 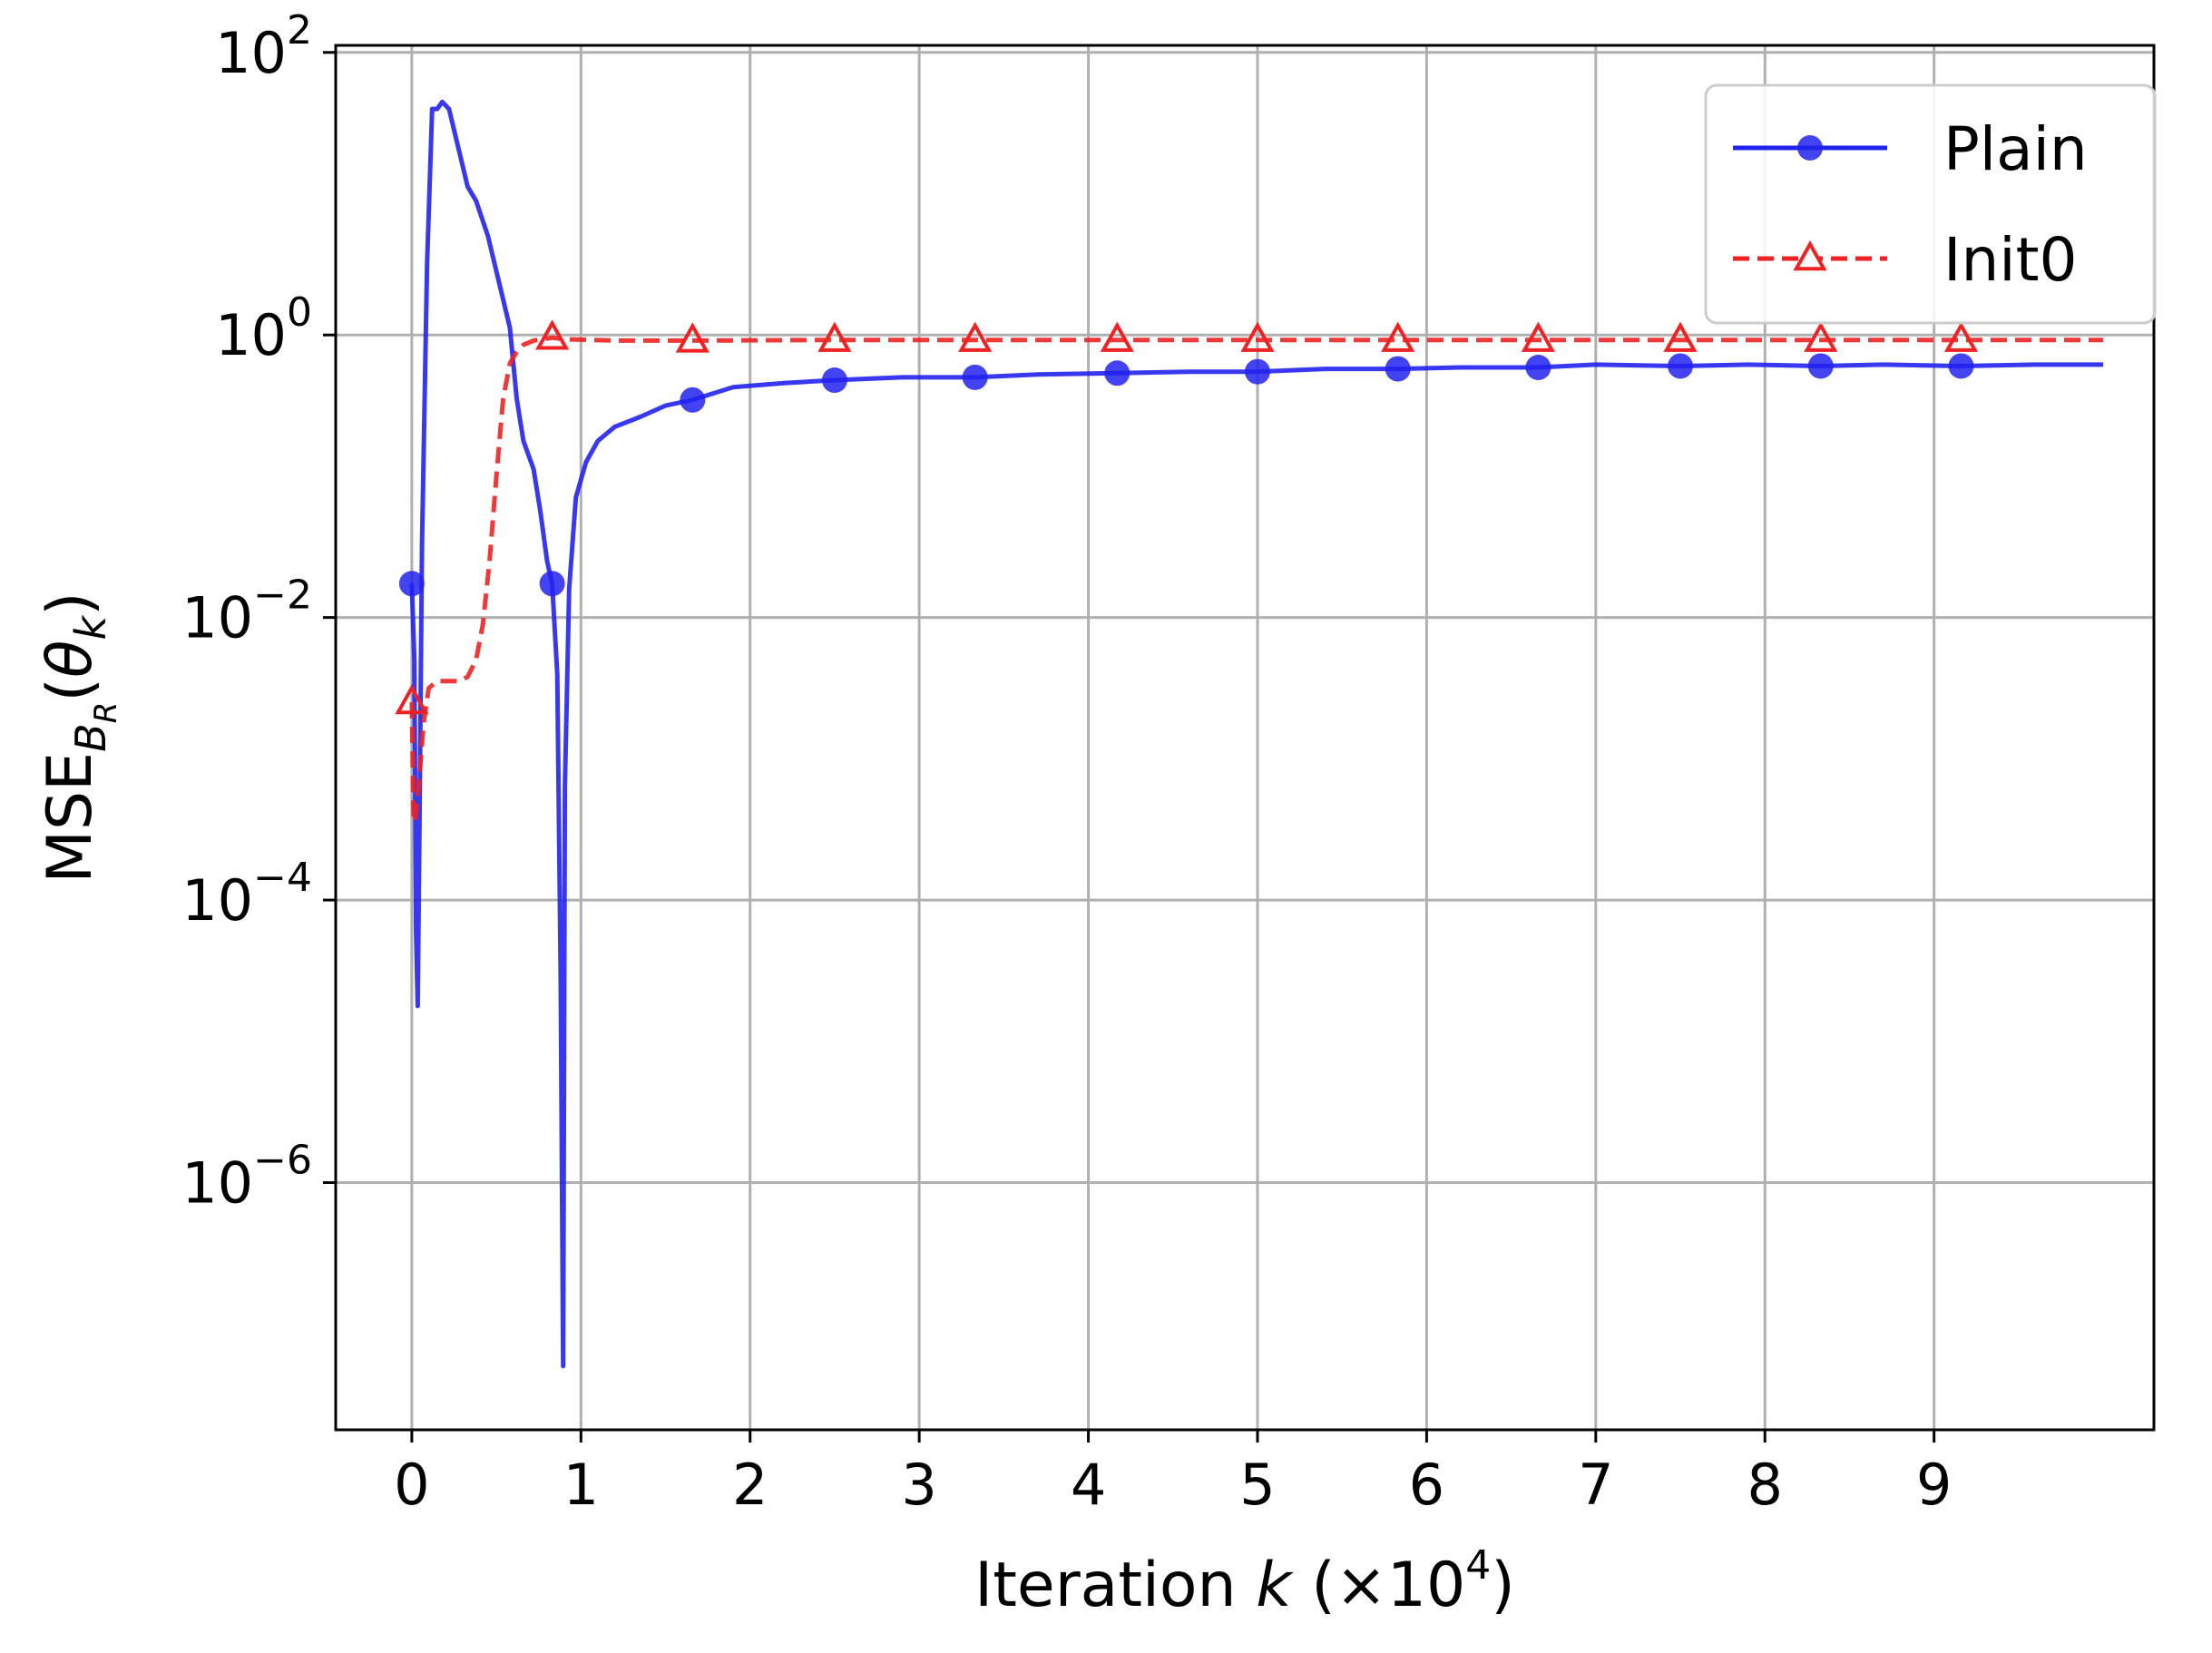 I want to click on y-axis-label-sub: B, so click(x=90, y=737).